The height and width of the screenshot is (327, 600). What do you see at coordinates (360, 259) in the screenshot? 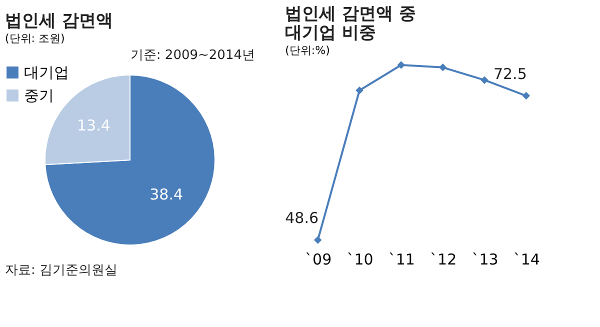
I see `x-tick-label: `10` at bounding box center [360, 259].